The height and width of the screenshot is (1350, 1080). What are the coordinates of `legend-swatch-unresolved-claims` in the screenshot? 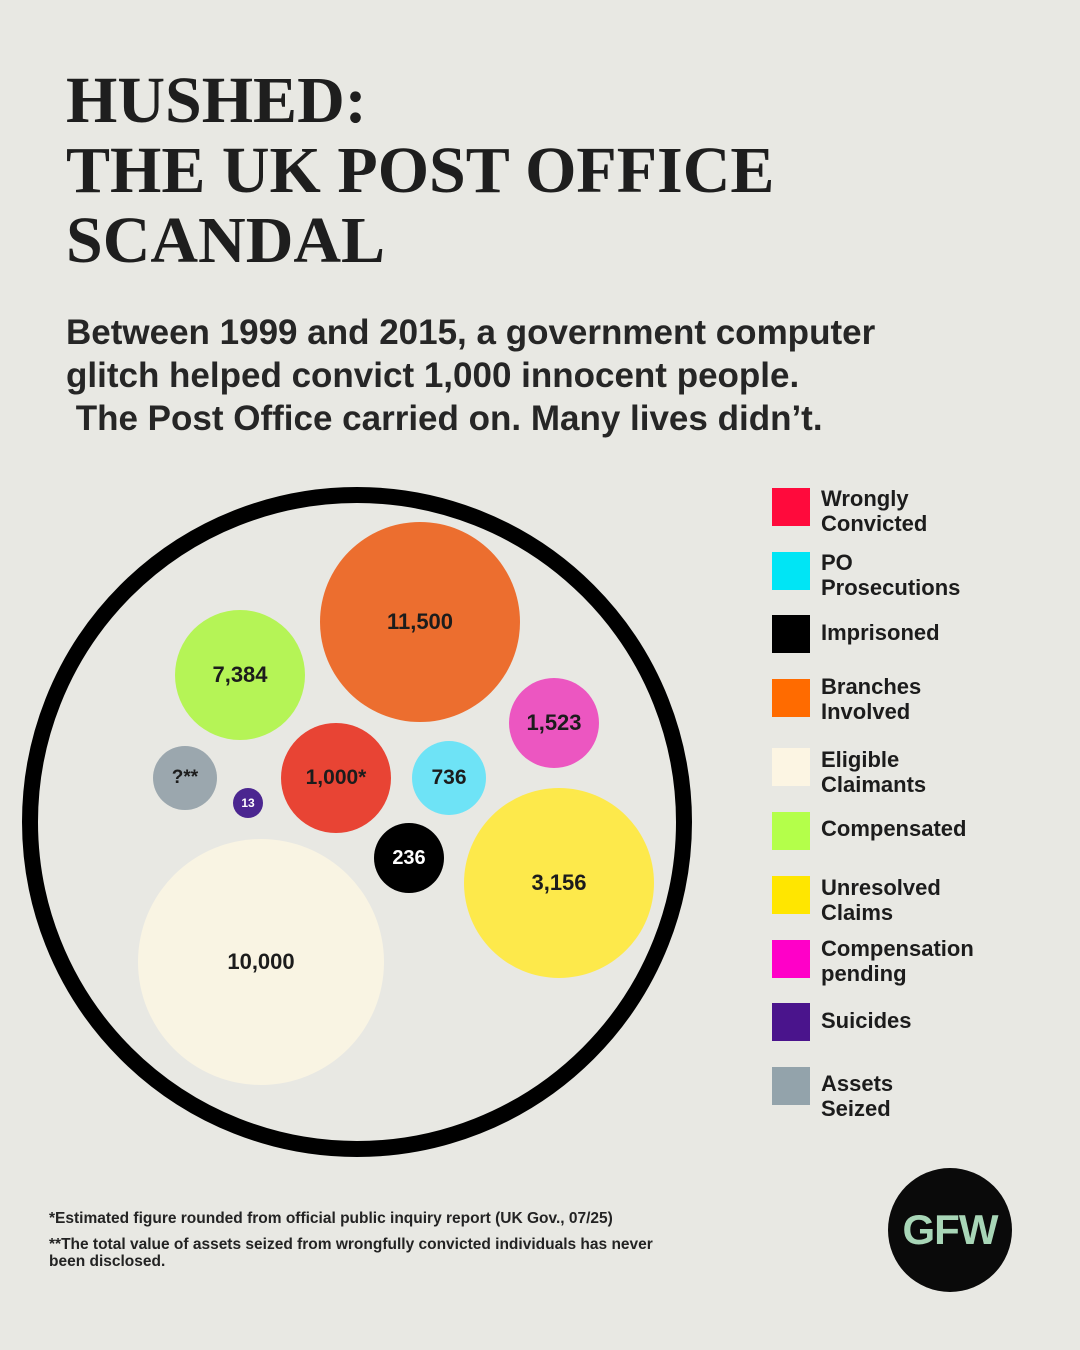 It's located at (791, 895).